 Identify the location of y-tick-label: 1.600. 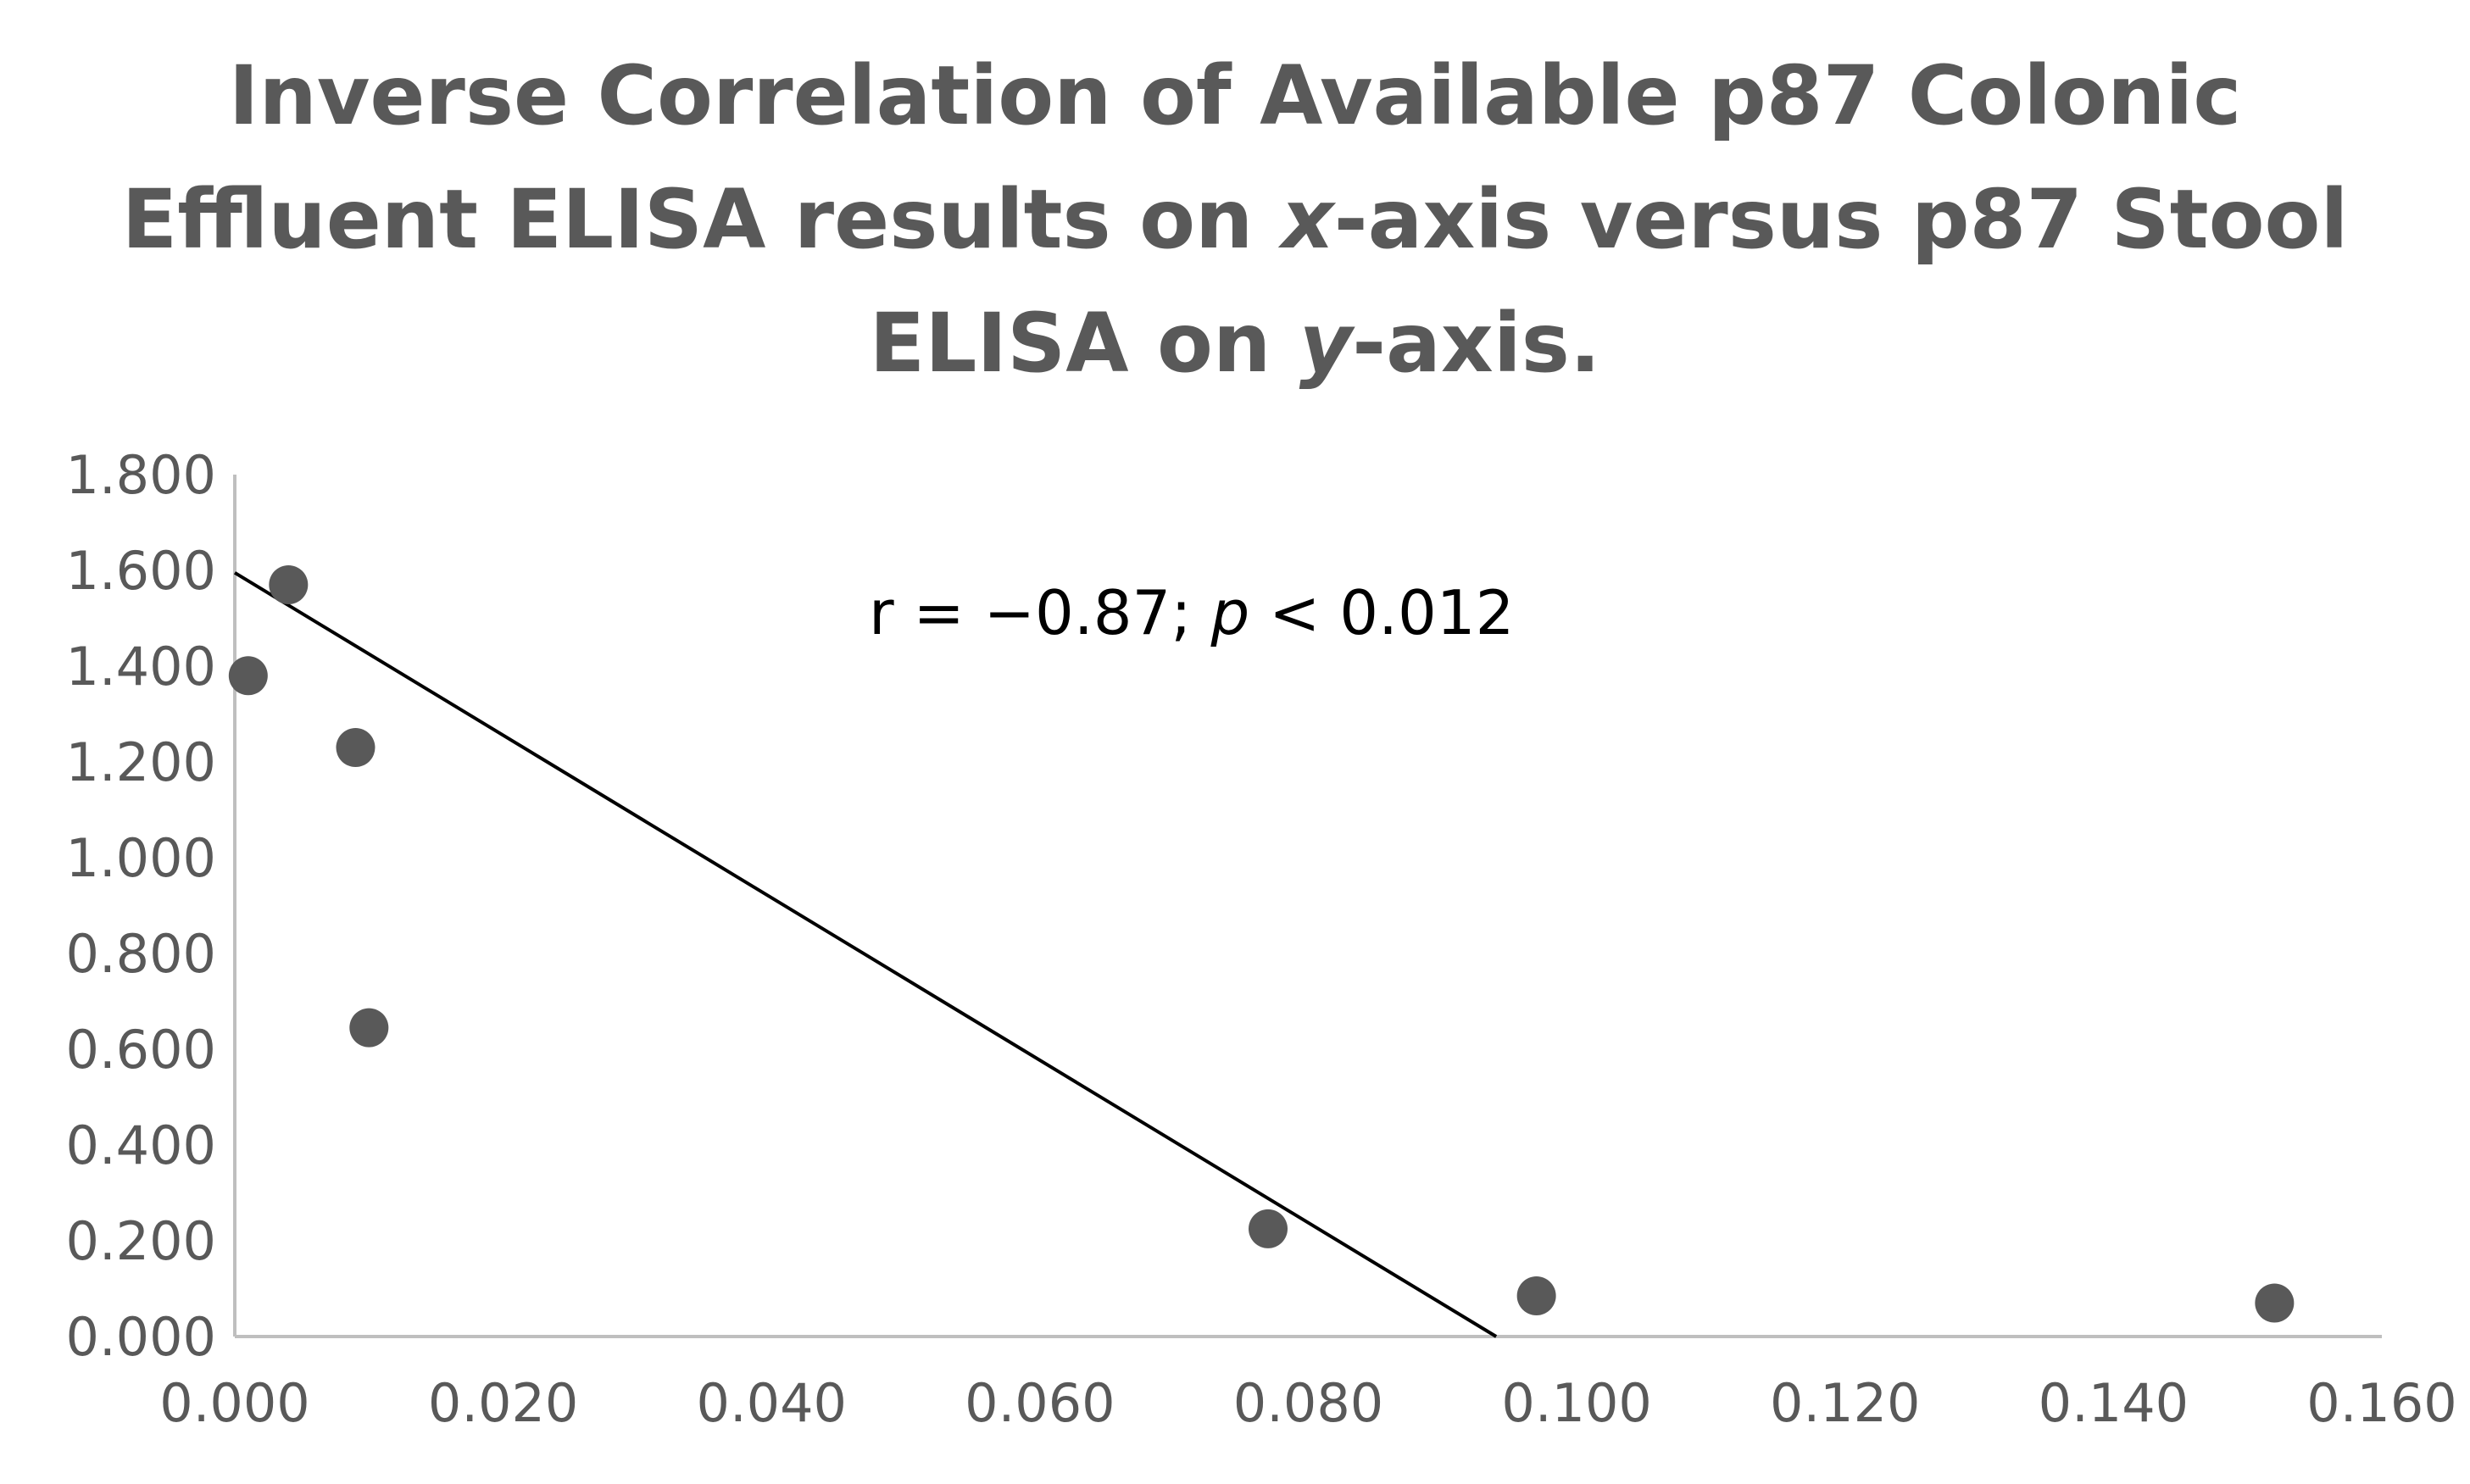
(142, 571).